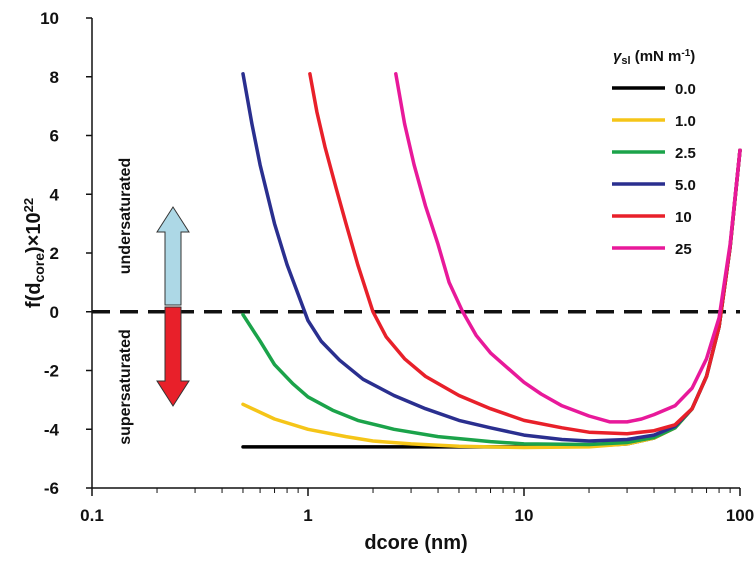 The image size is (754, 577). I want to click on y-tick-label: -6, so click(51, 488).